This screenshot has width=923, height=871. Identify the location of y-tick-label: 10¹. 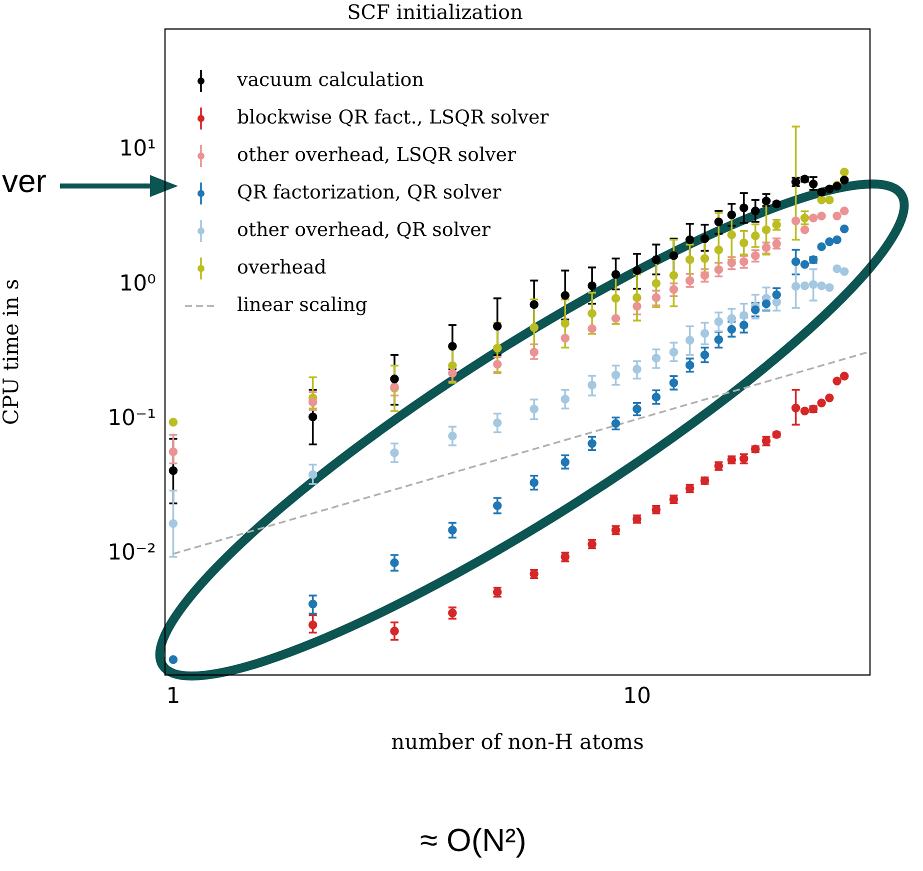
(137, 149).